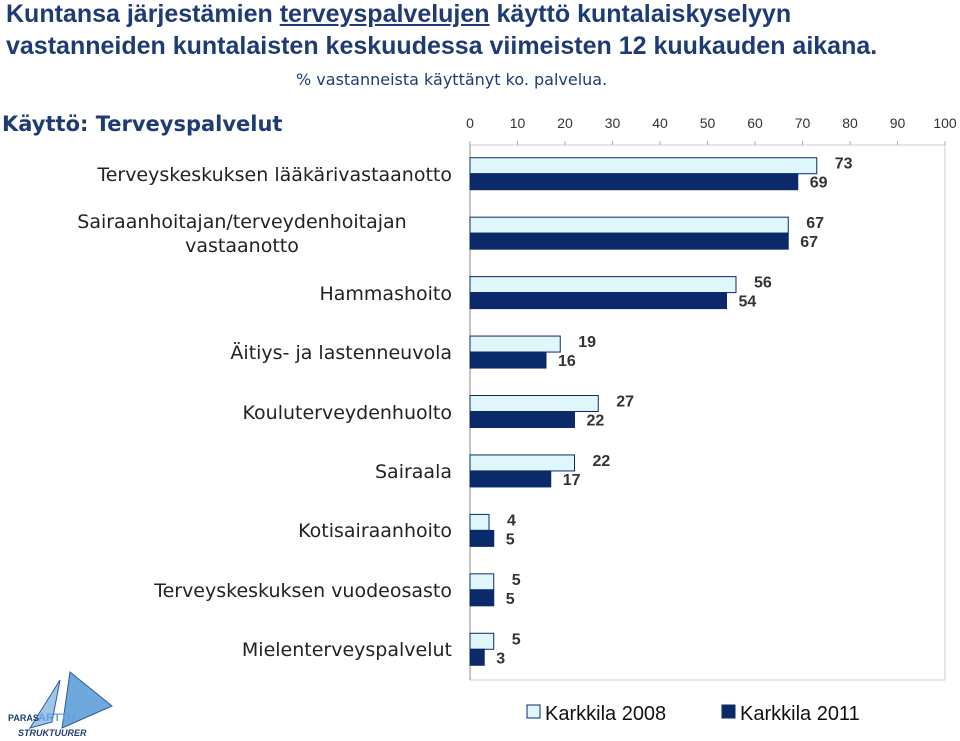 Image resolution: width=960 pixels, height=741 pixels. I want to click on category-row: Terveyskeskuksen lääkärivastaanotto, so click(226, 175).